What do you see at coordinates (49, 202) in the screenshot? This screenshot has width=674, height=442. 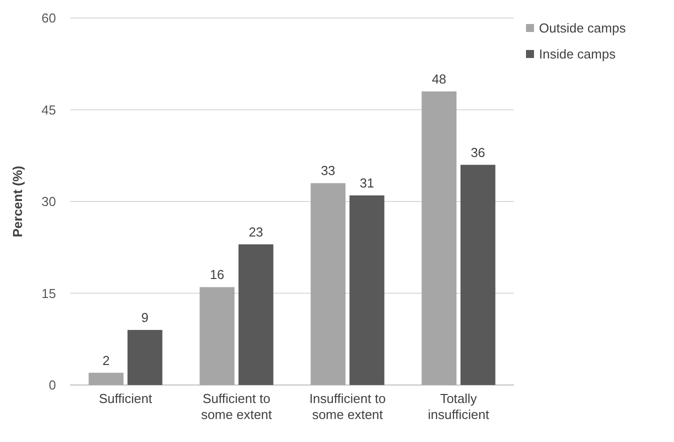 I see `y-tick-label: 30` at bounding box center [49, 202].